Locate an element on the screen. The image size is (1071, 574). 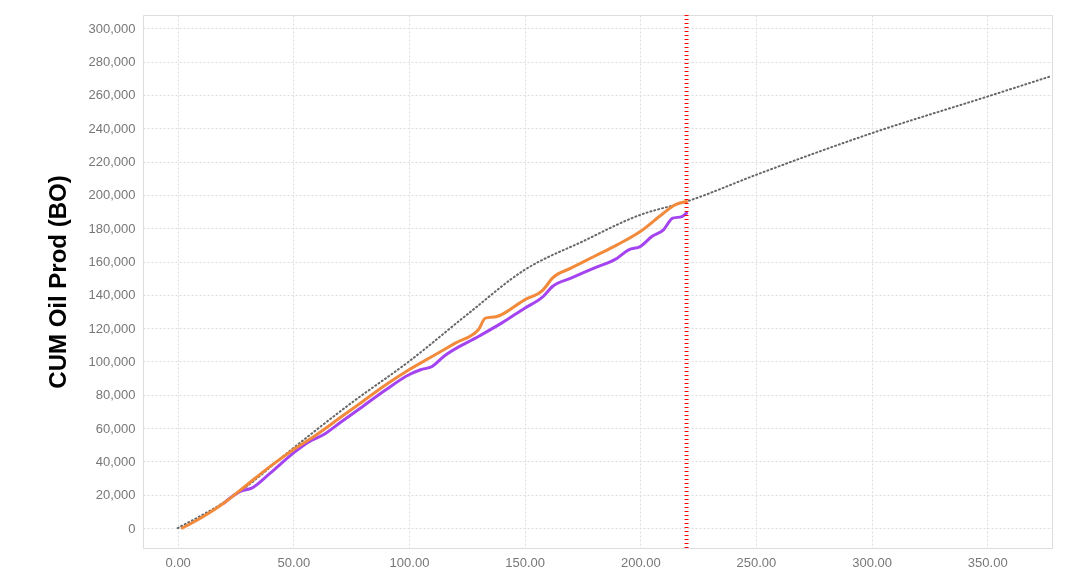
x-tick-label: 100.00 is located at coordinates (409, 562).